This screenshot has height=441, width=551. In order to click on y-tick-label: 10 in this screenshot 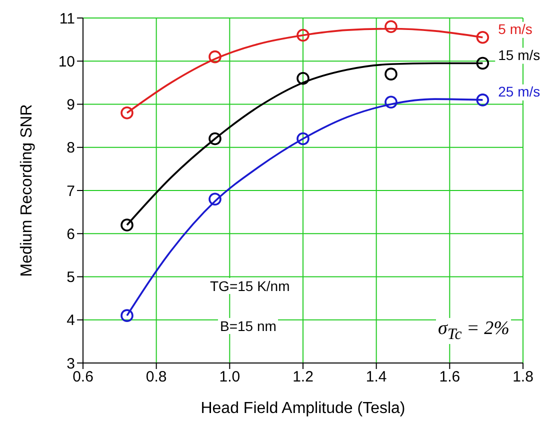, I will do `click(66, 61)`.